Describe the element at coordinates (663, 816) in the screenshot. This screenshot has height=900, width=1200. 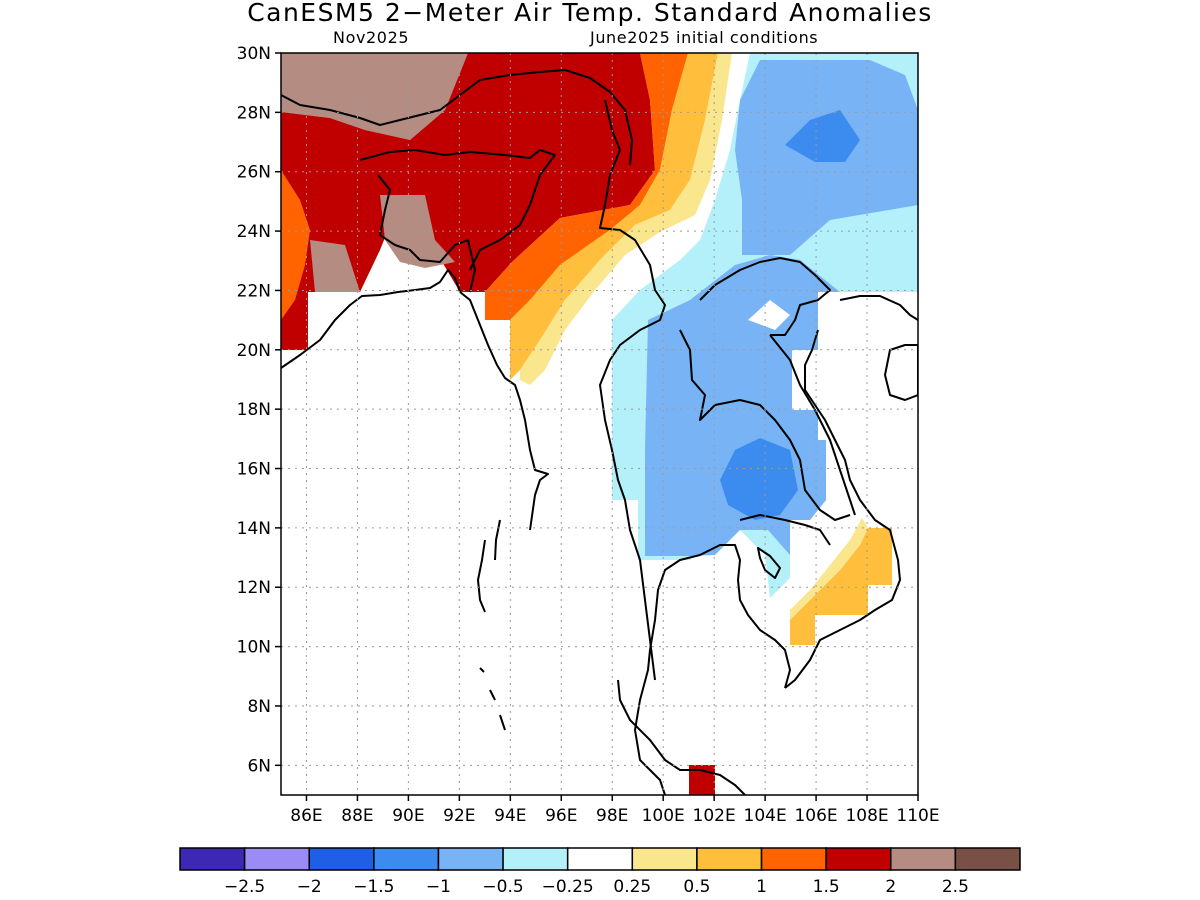
I see `lon-tick-label: 100E` at that location.